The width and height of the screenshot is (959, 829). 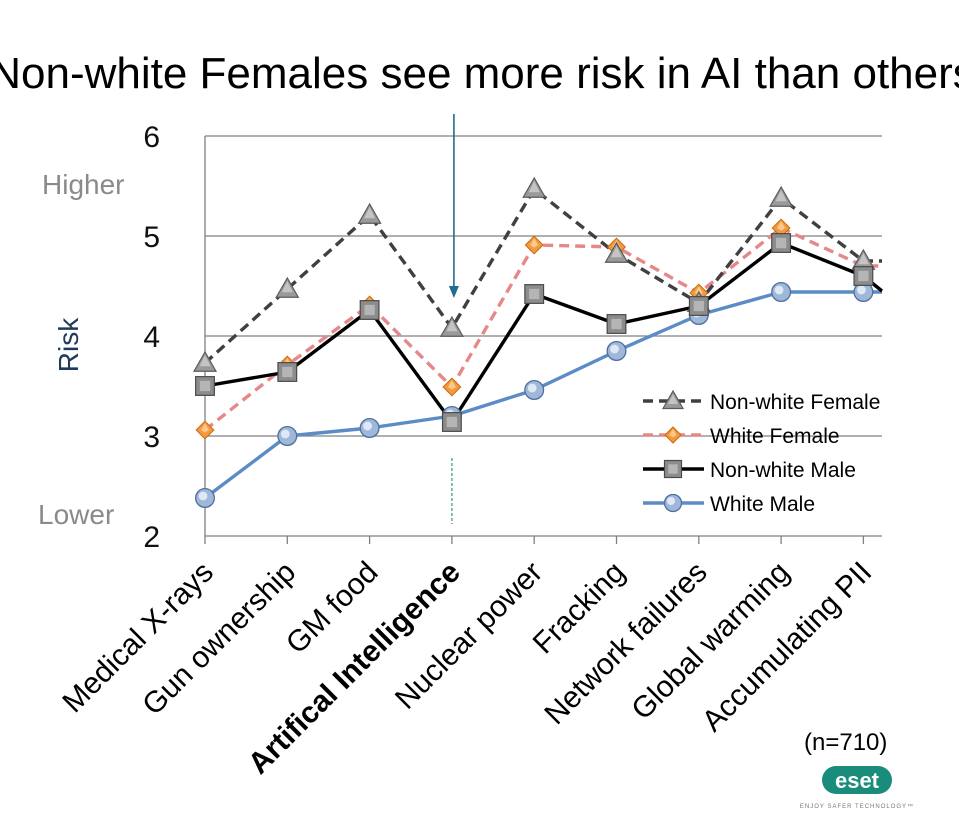 I want to click on legend-item: White Male, so click(x=729, y=504).